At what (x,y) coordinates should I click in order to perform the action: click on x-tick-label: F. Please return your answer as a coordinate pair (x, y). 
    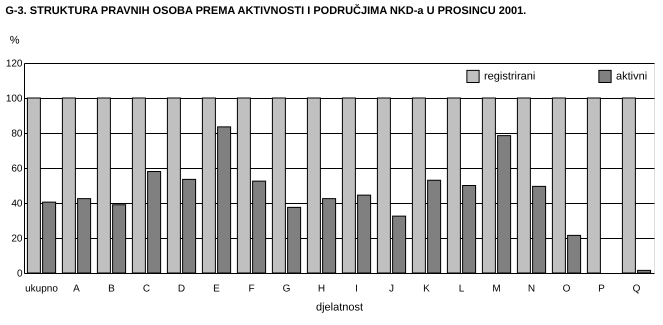
    Looking at the image, I should click on (251, 289).